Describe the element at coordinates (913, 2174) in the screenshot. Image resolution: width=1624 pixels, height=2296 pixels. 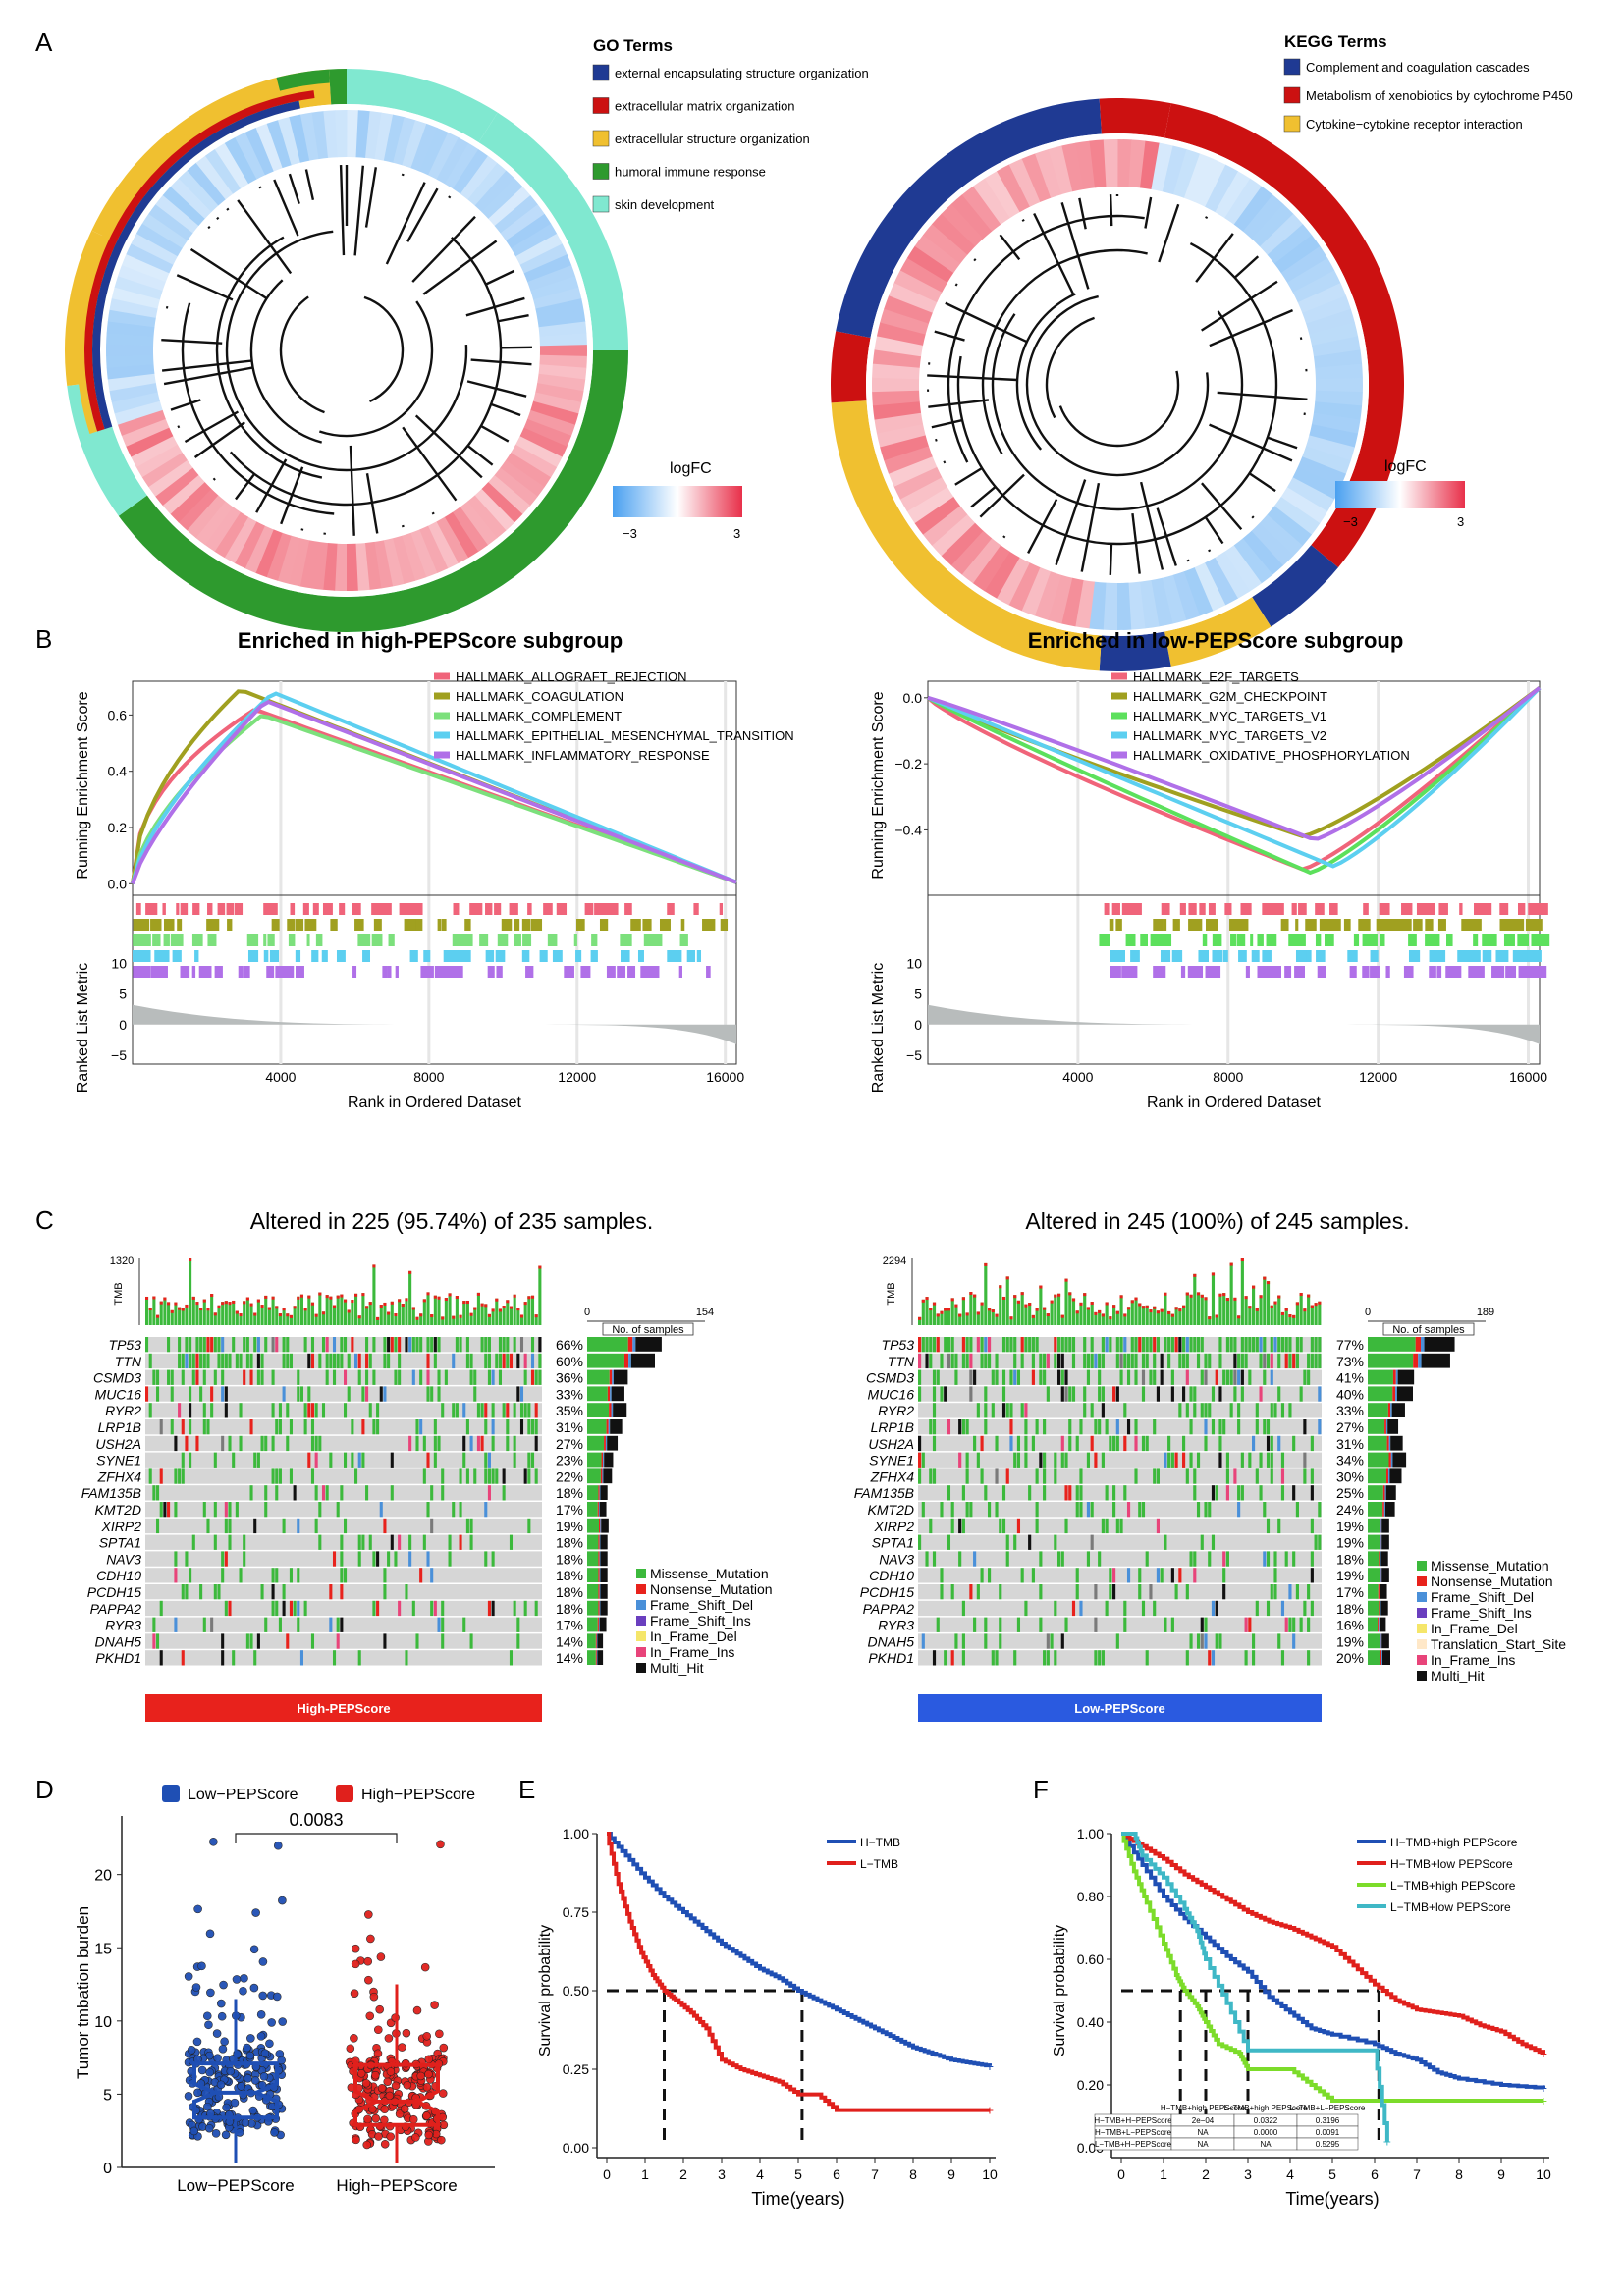
I see `x-tick-label: 8` at that location.